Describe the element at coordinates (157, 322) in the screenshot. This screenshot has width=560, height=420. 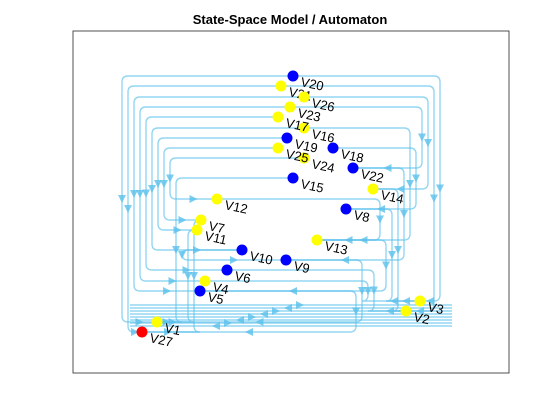
I see `state-marker-v1` at that location.